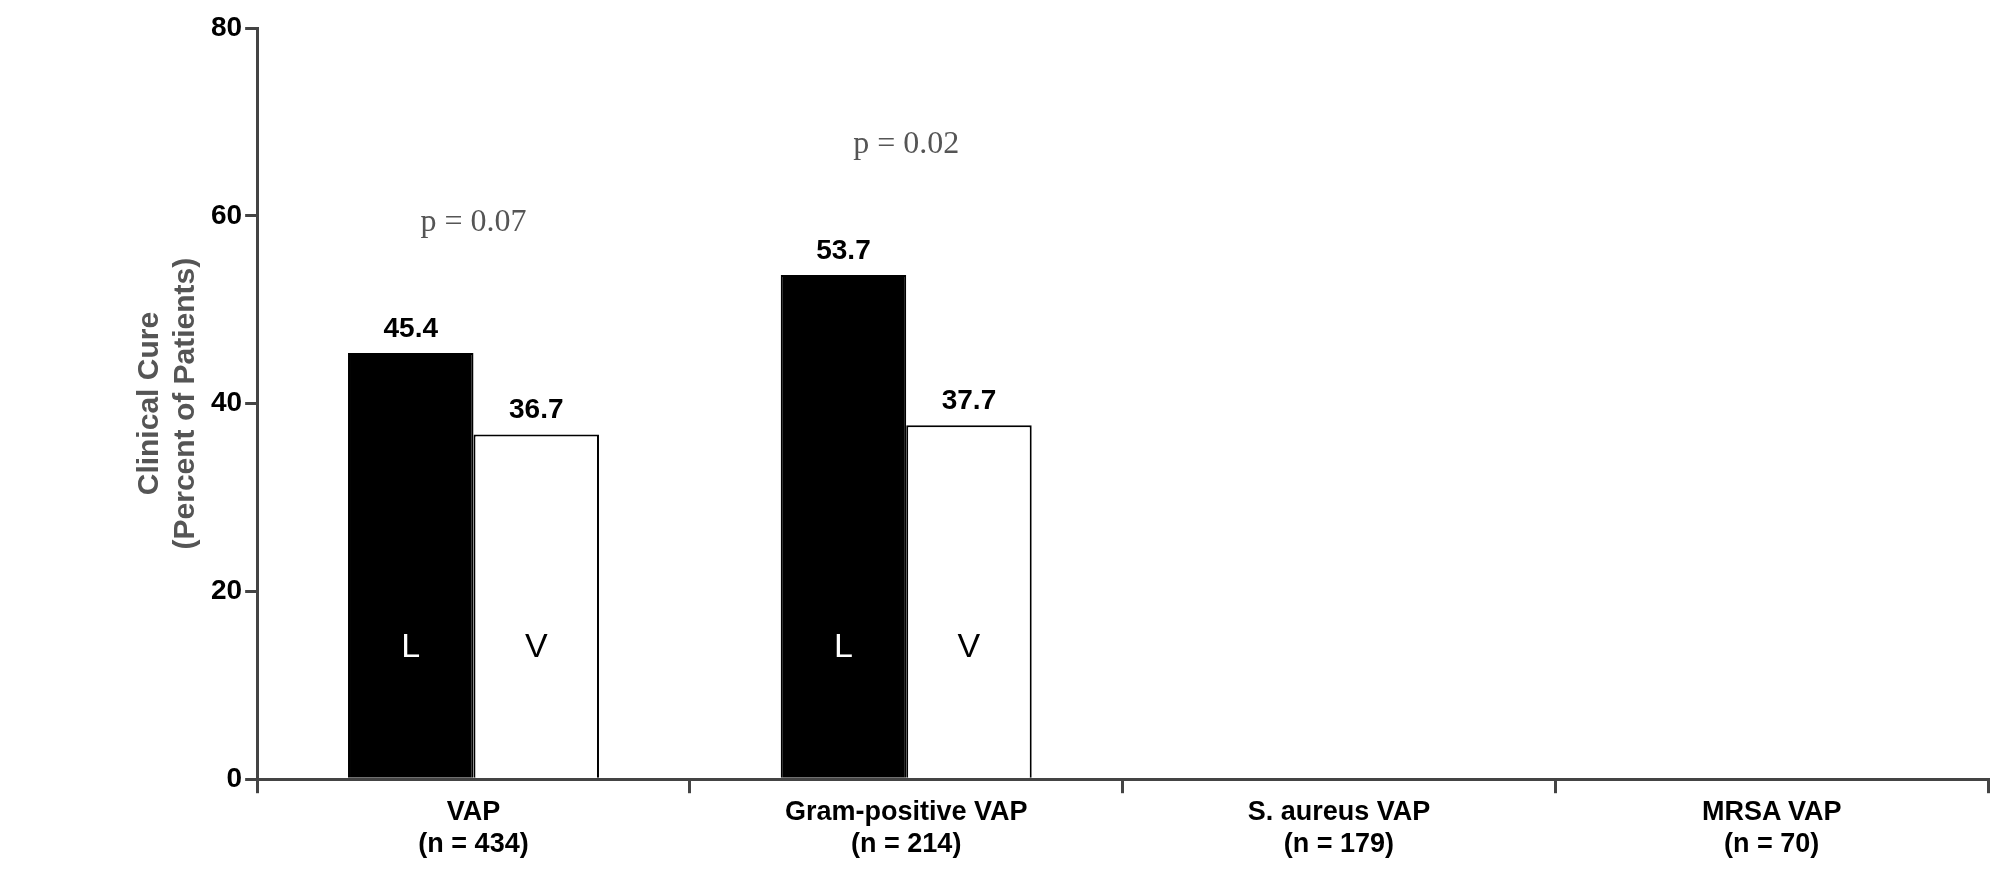 Image resolution: width=2016 pixels, height=884 pixels. Describe the element at coordinates (969, 645) in the screenshot. I see `text: V` at that location.